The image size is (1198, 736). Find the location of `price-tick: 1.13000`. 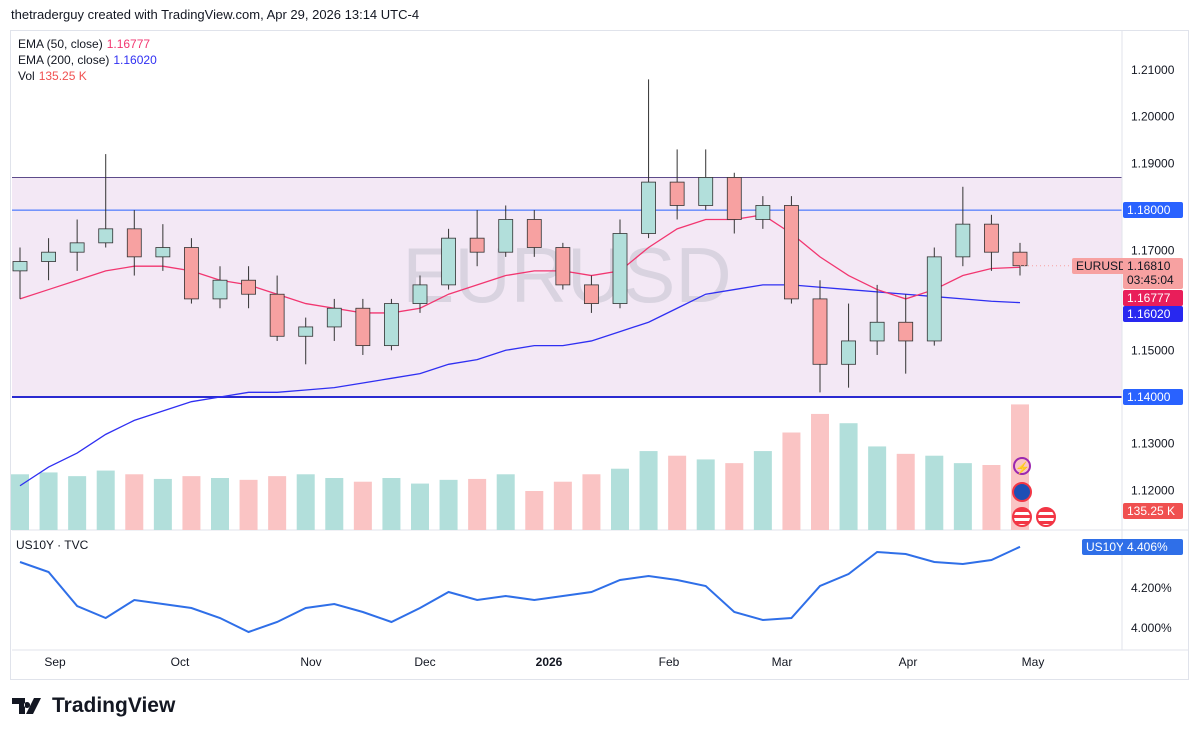

price-tick: 1.13000 is located at coordinates (1153, 444).